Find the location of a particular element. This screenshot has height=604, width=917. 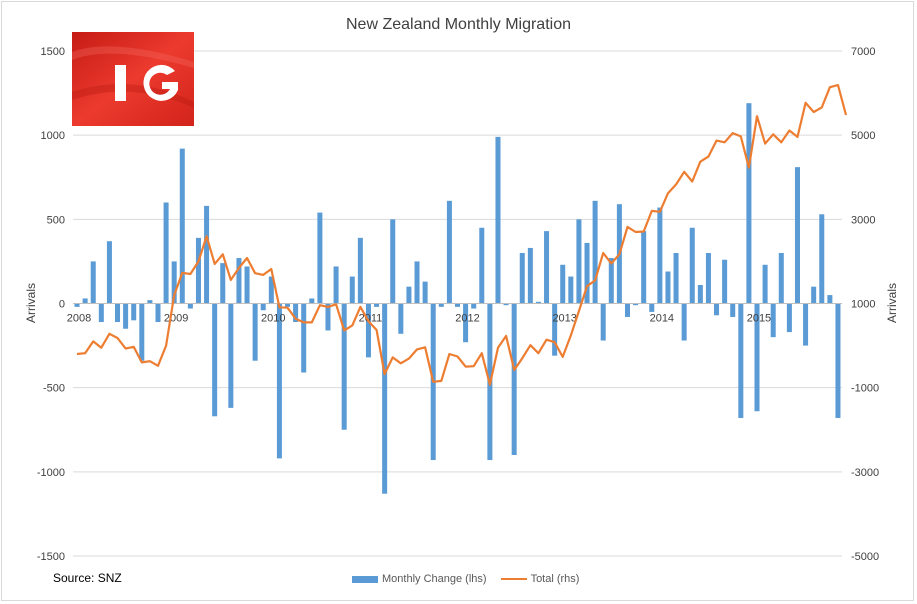

y-right-tick-label: 1000 is located at coordinates (863, 305).